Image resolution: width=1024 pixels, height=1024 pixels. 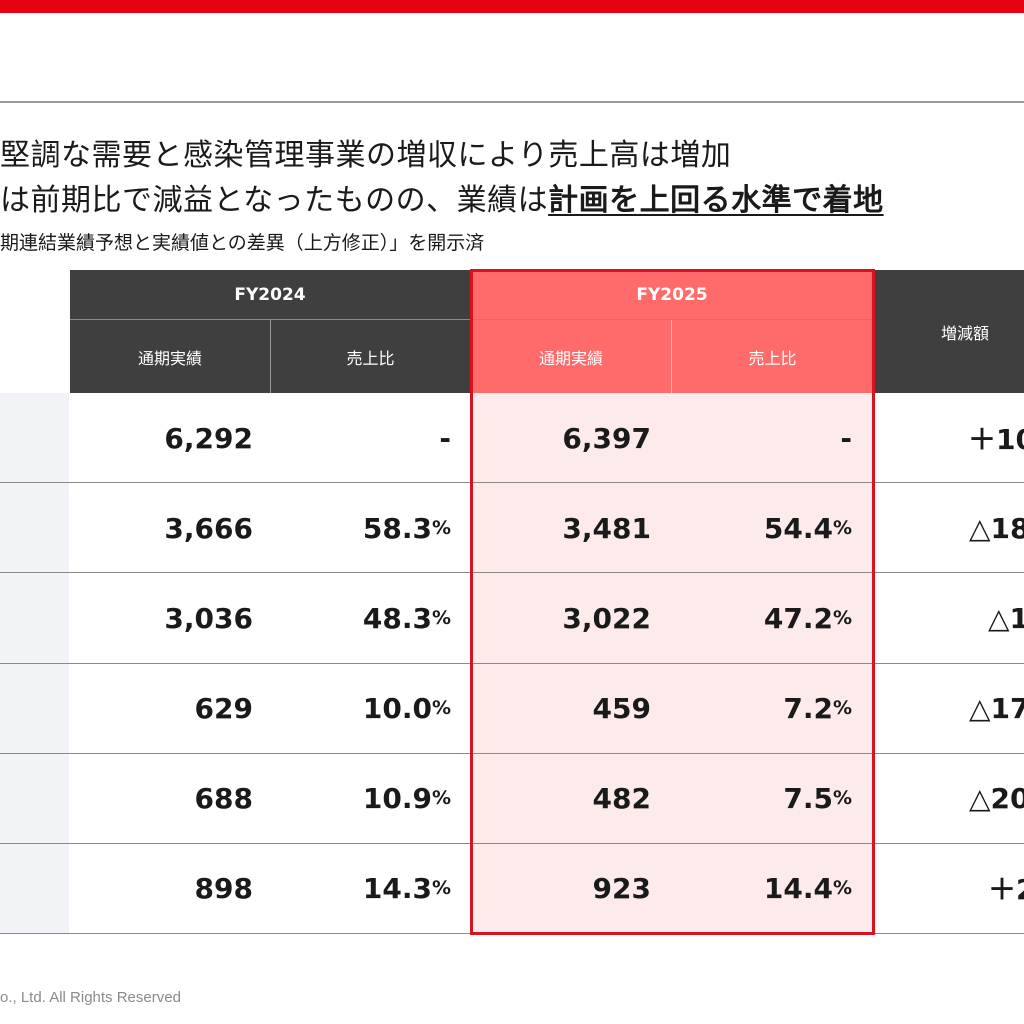 What do you see at coordinates (621, 798) in the screenshot?
I see `fy2025-actual-cell: 482` at bounding box center [621, 798].